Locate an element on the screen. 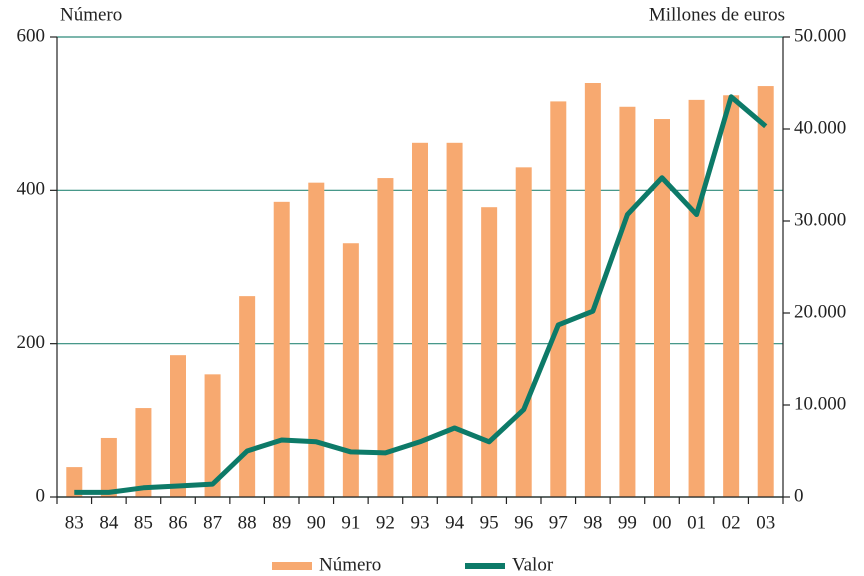 This screenshot has width=864, height=576. x-tick-label: 88 is located at coordinates (247, 522).